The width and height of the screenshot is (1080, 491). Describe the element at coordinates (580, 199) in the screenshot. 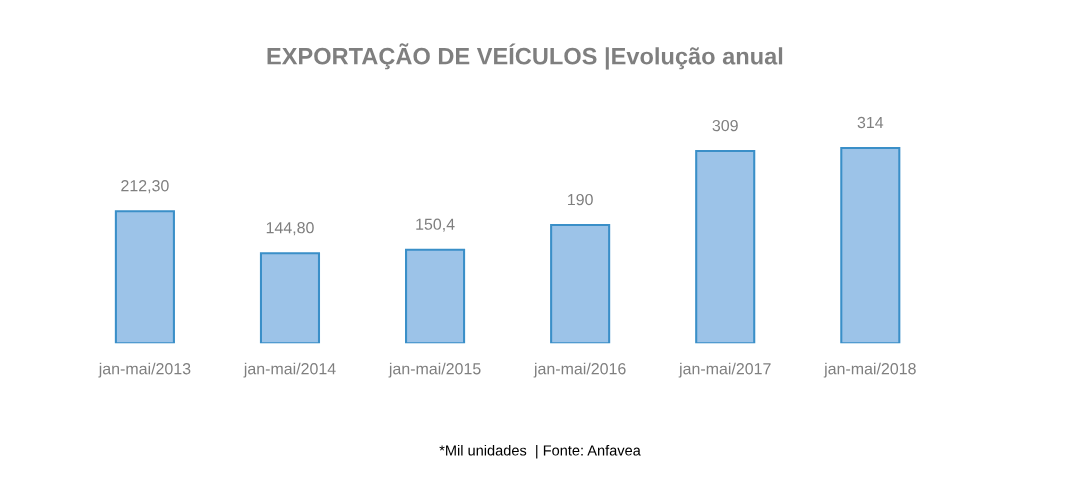

I see `data-label: 190` at that location.